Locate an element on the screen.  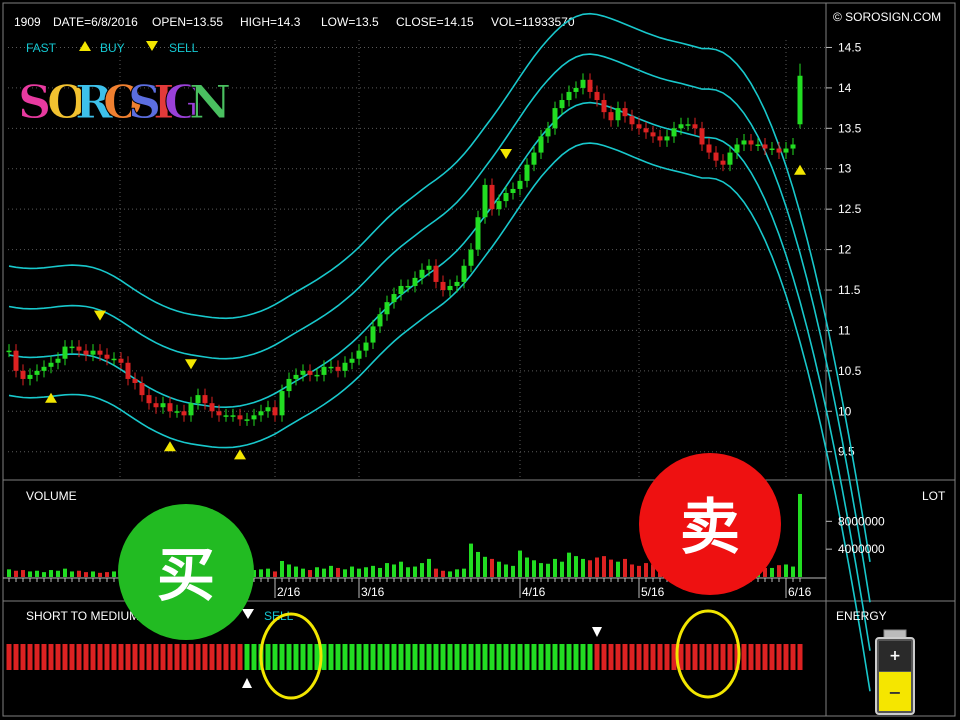
volume-unit-label: LOT is located at coordinates (934, 496).